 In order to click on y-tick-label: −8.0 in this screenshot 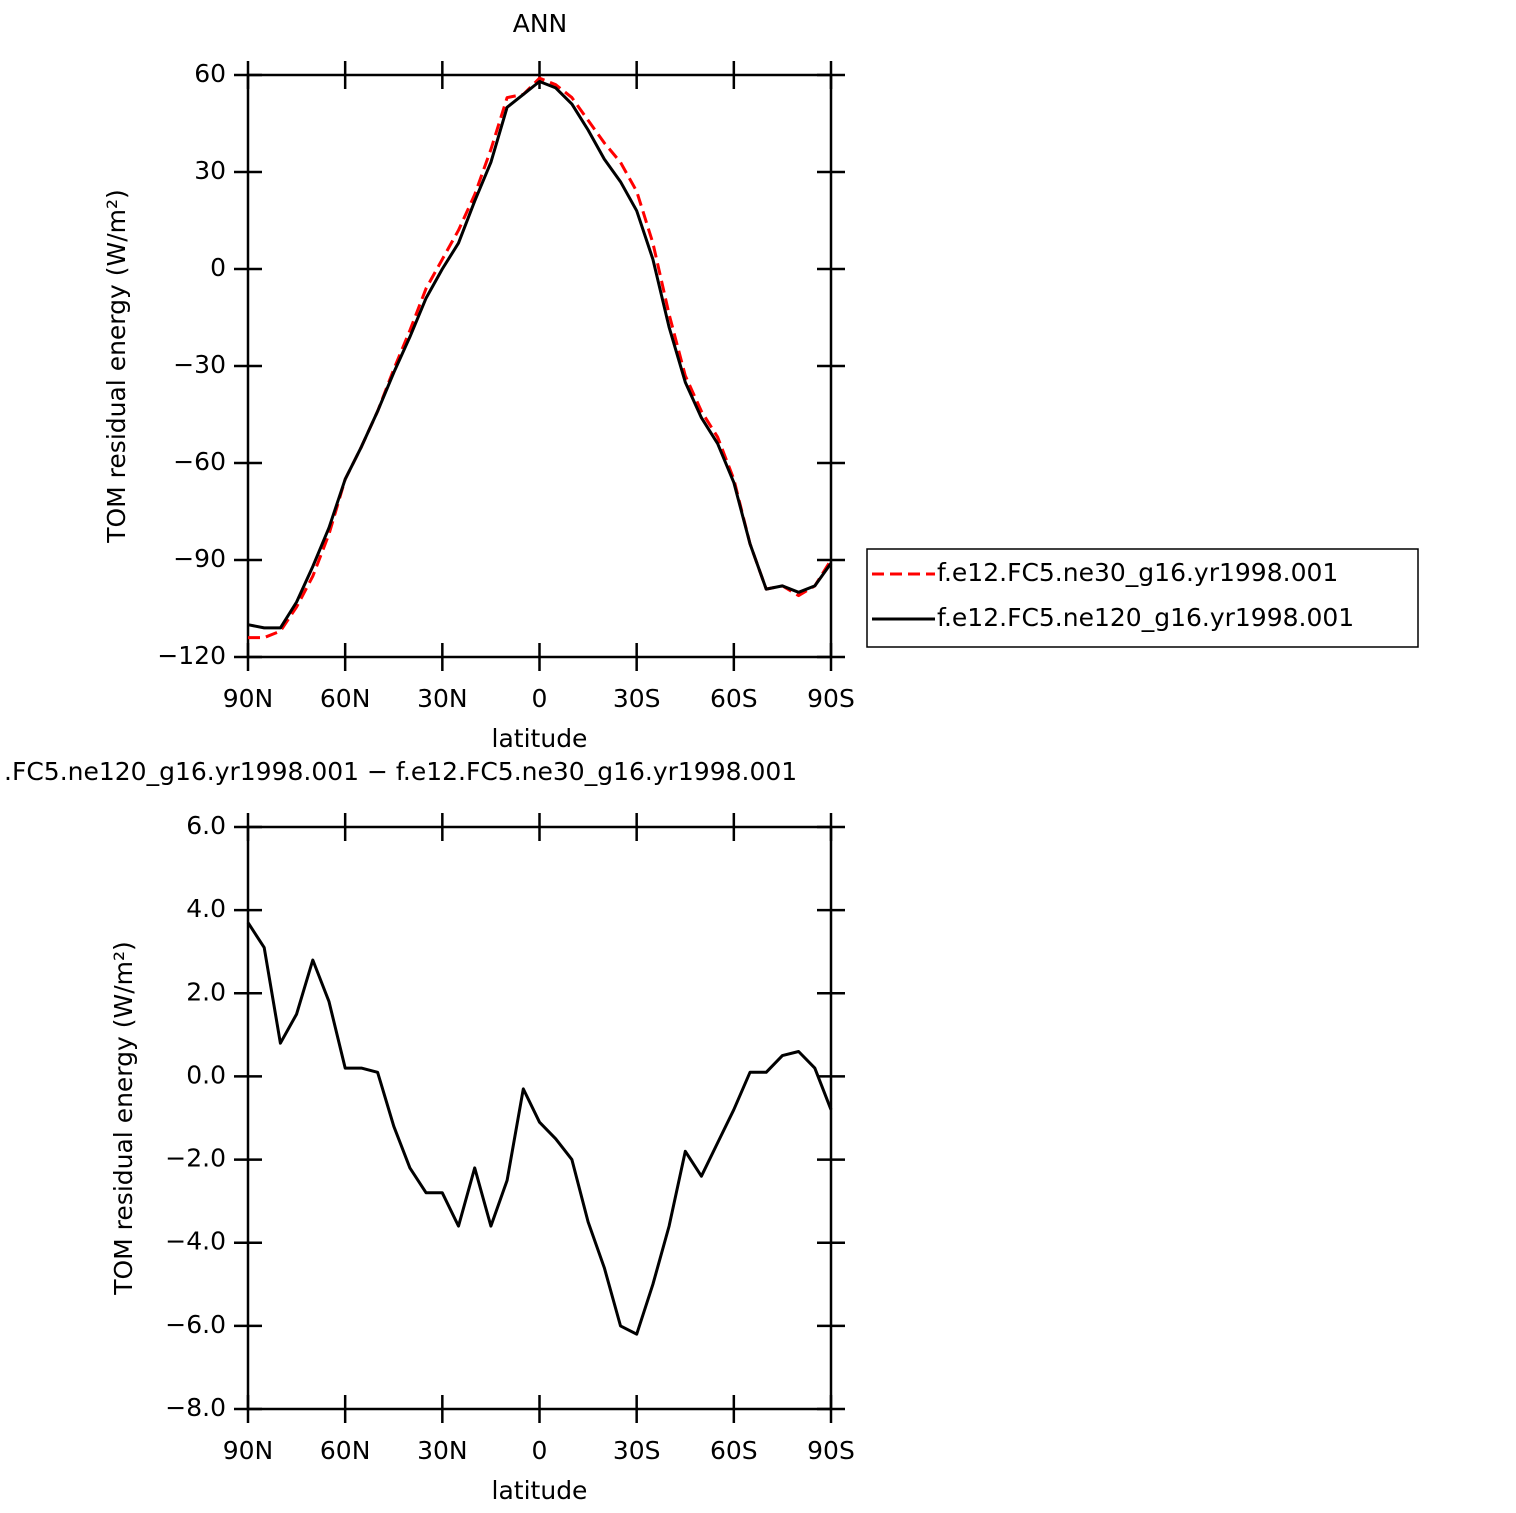, I will do `click(195, 1407)`.